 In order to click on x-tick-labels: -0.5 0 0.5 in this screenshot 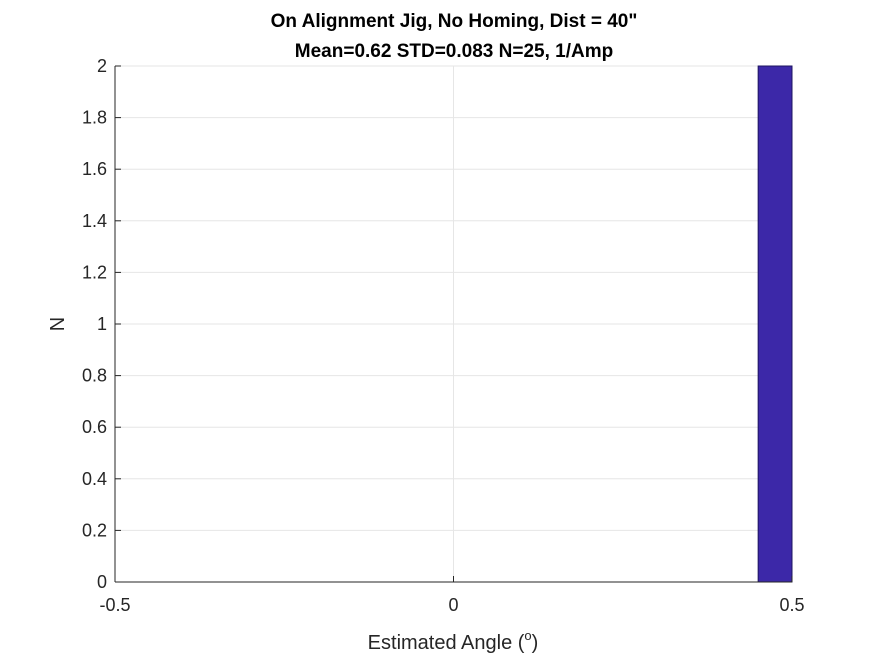, I will do `click(451, 605)`.